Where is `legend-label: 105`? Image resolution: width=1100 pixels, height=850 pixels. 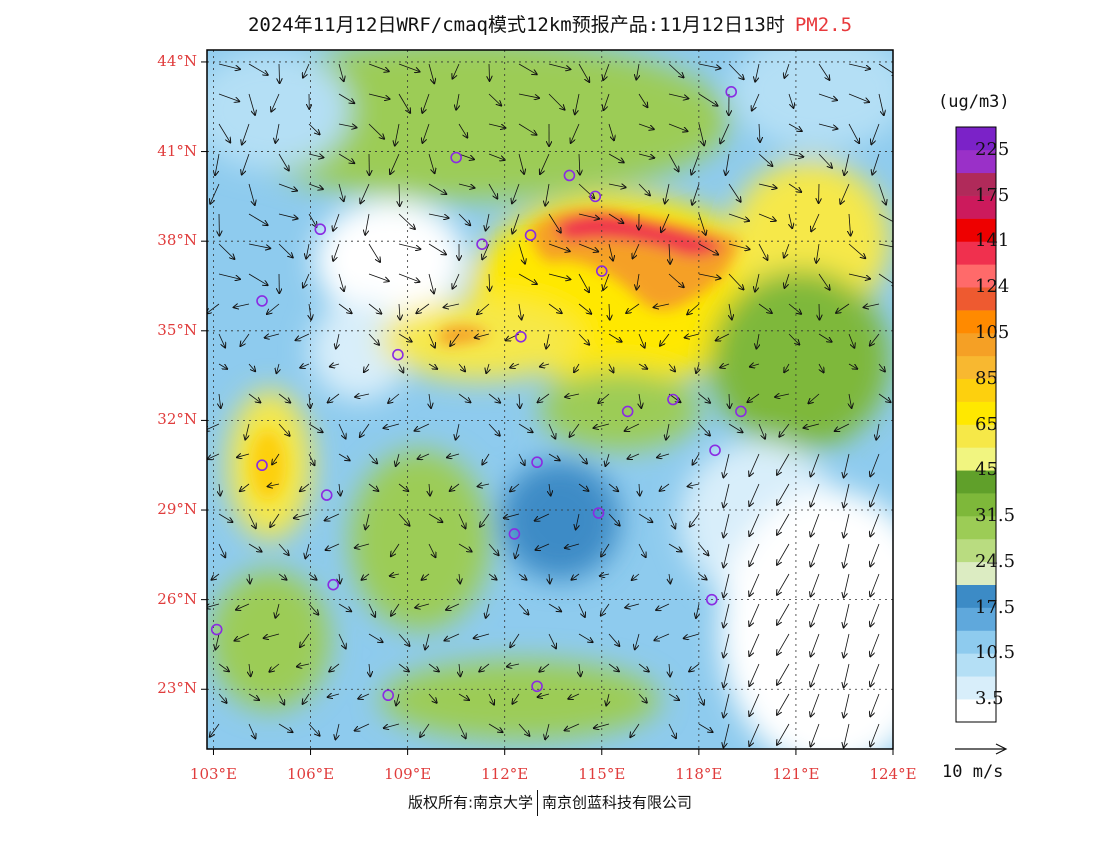 legend-label: 105 is located at coordinates (992, 332).